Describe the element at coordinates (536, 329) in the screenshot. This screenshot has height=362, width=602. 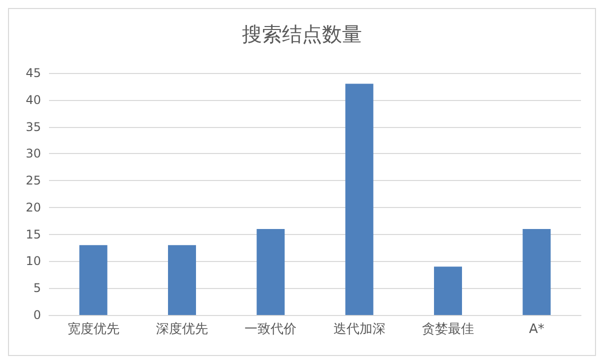
I see `x-tick-label: A*` at that location.